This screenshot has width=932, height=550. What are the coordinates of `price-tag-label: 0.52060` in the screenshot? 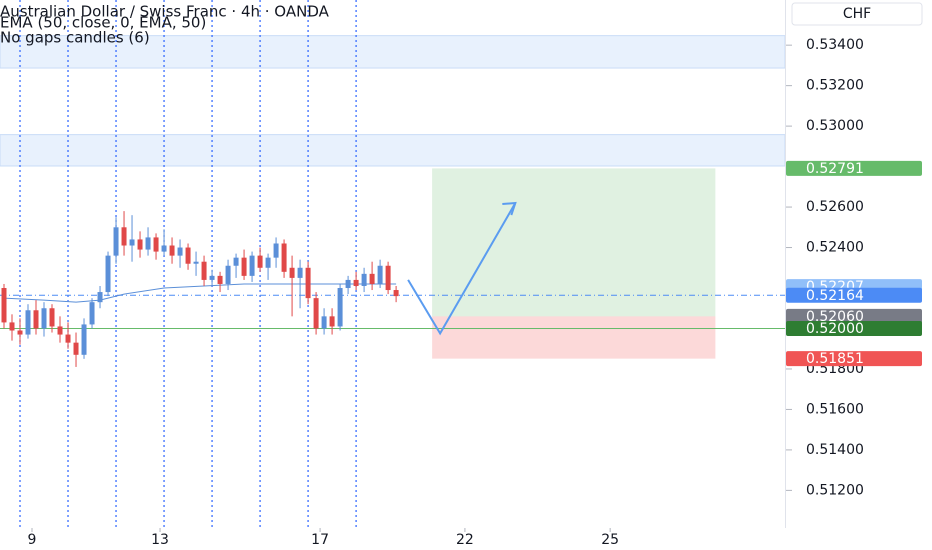 It's located at (835, 317).